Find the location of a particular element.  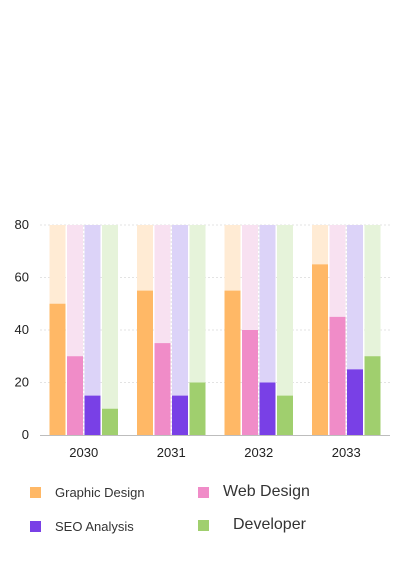

legend-item-graphic-design: Graphic Design is located at coordinates (87, 492).